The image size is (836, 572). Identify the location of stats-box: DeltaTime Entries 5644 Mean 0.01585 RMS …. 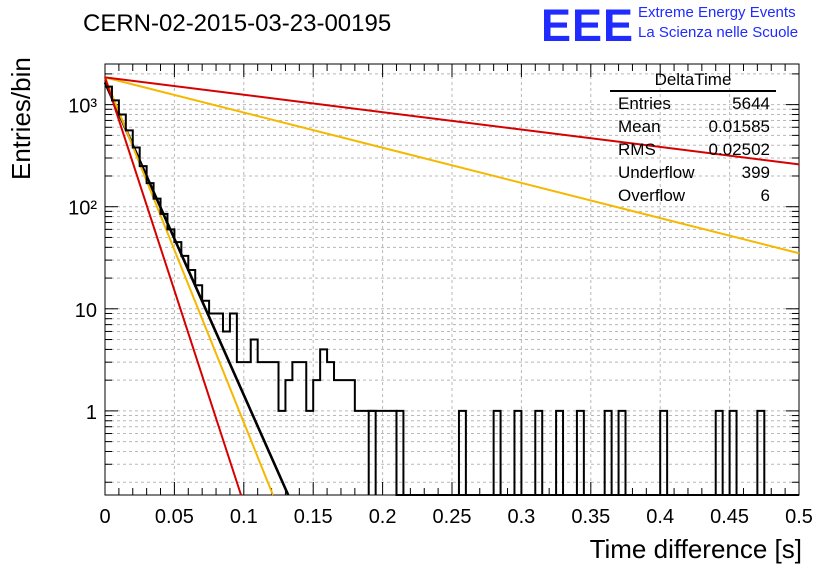
(693, 138).